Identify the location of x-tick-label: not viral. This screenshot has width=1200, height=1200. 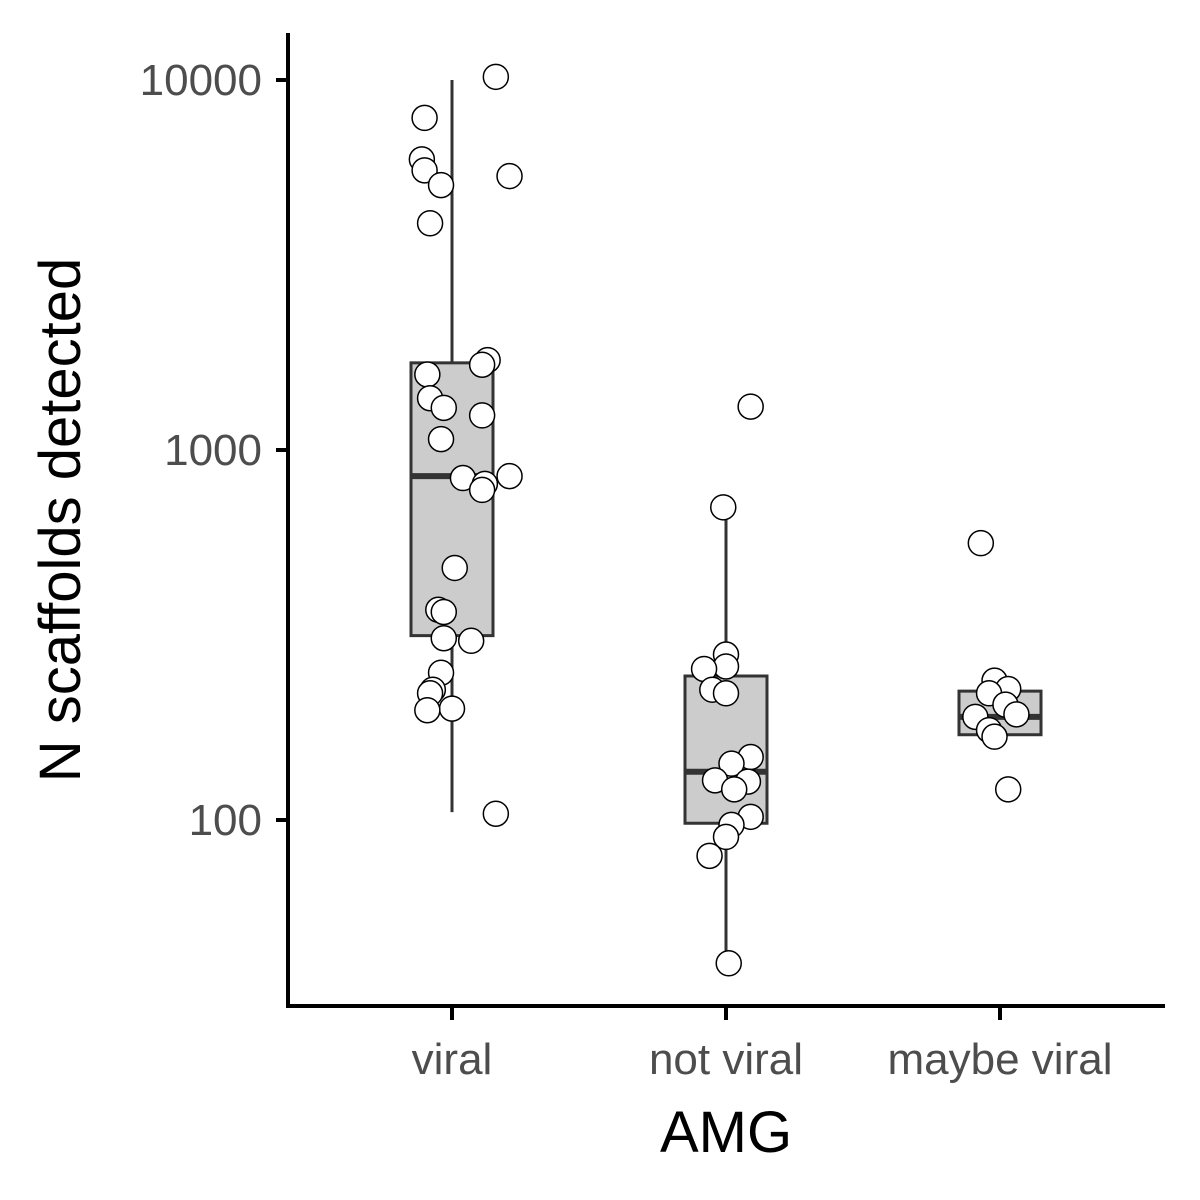
(726, 1059).